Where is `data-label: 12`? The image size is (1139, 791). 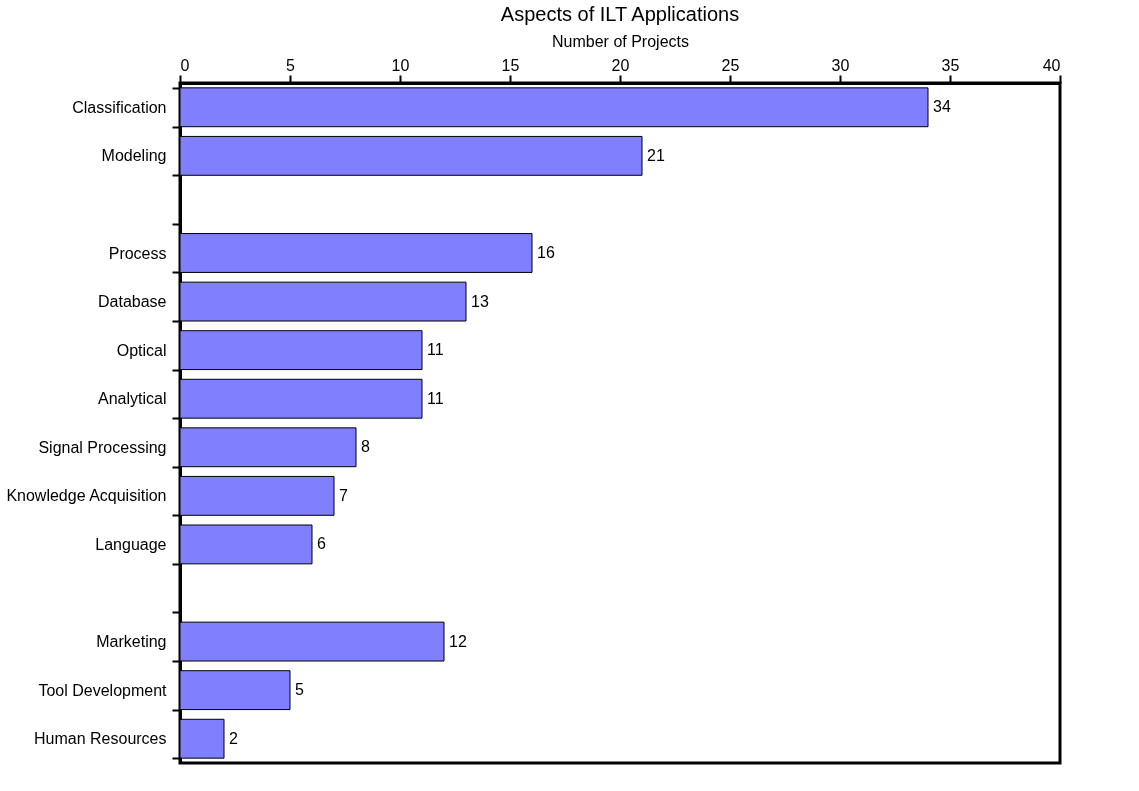
data-label: 12 is located at coordinates (458, 641).